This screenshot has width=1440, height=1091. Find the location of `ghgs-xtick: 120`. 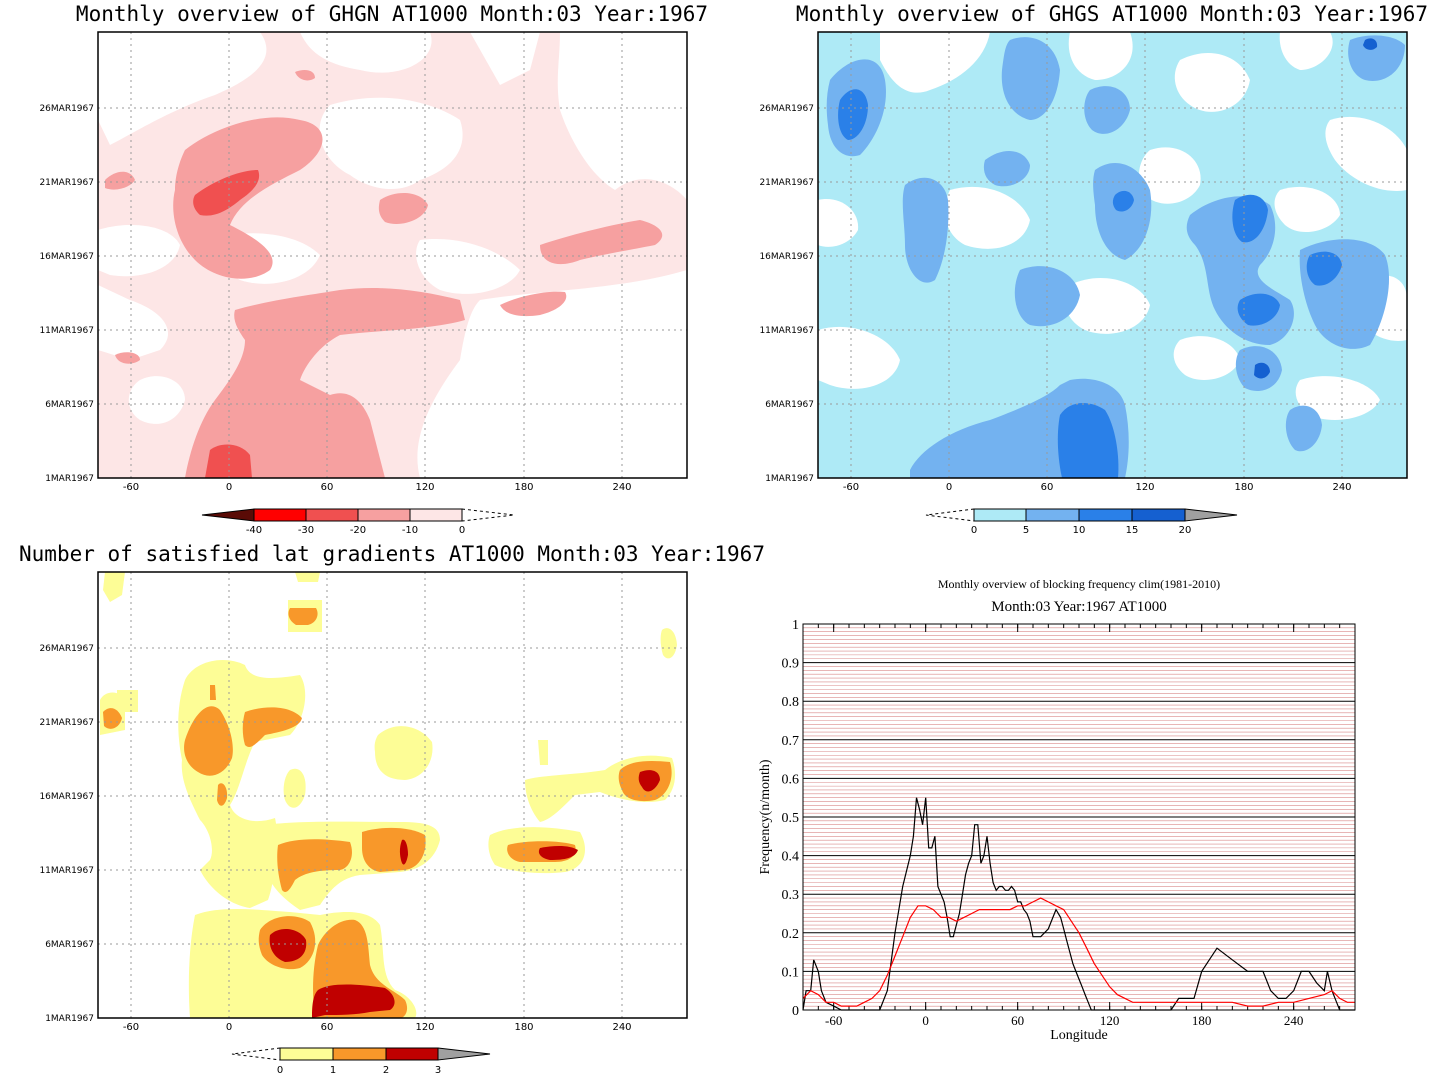

ghgs-xtick: 120 is located at coordinates (1144, 487).